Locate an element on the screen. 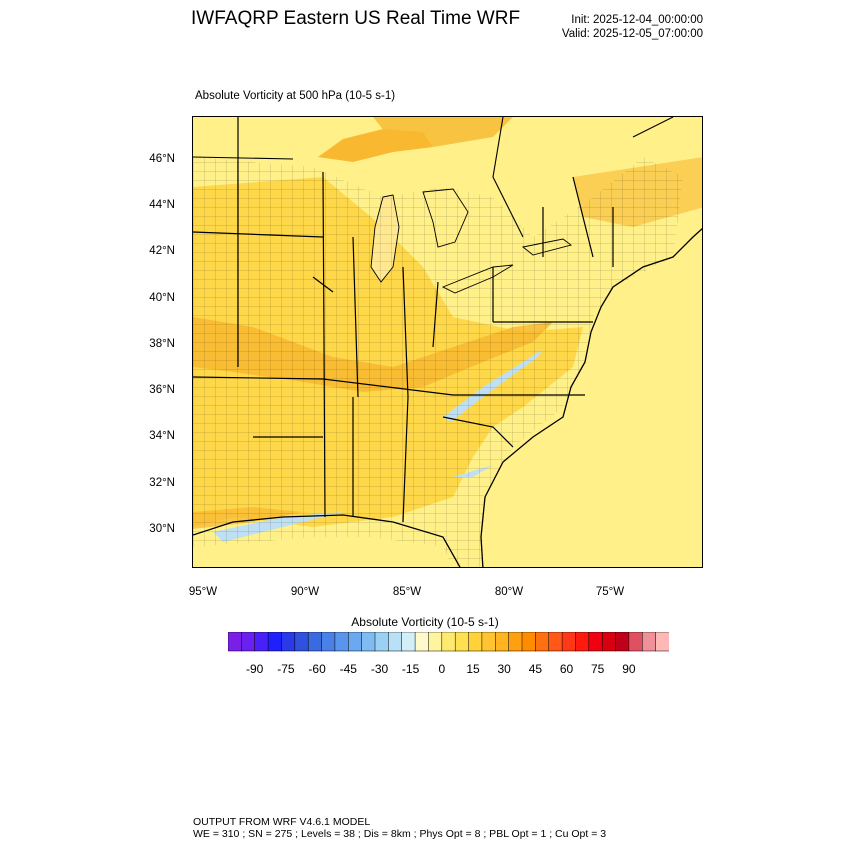 The height and width of the screenshot is (850, 850). colorbar-tick-label: -90 is located at coordinates (255, 669).